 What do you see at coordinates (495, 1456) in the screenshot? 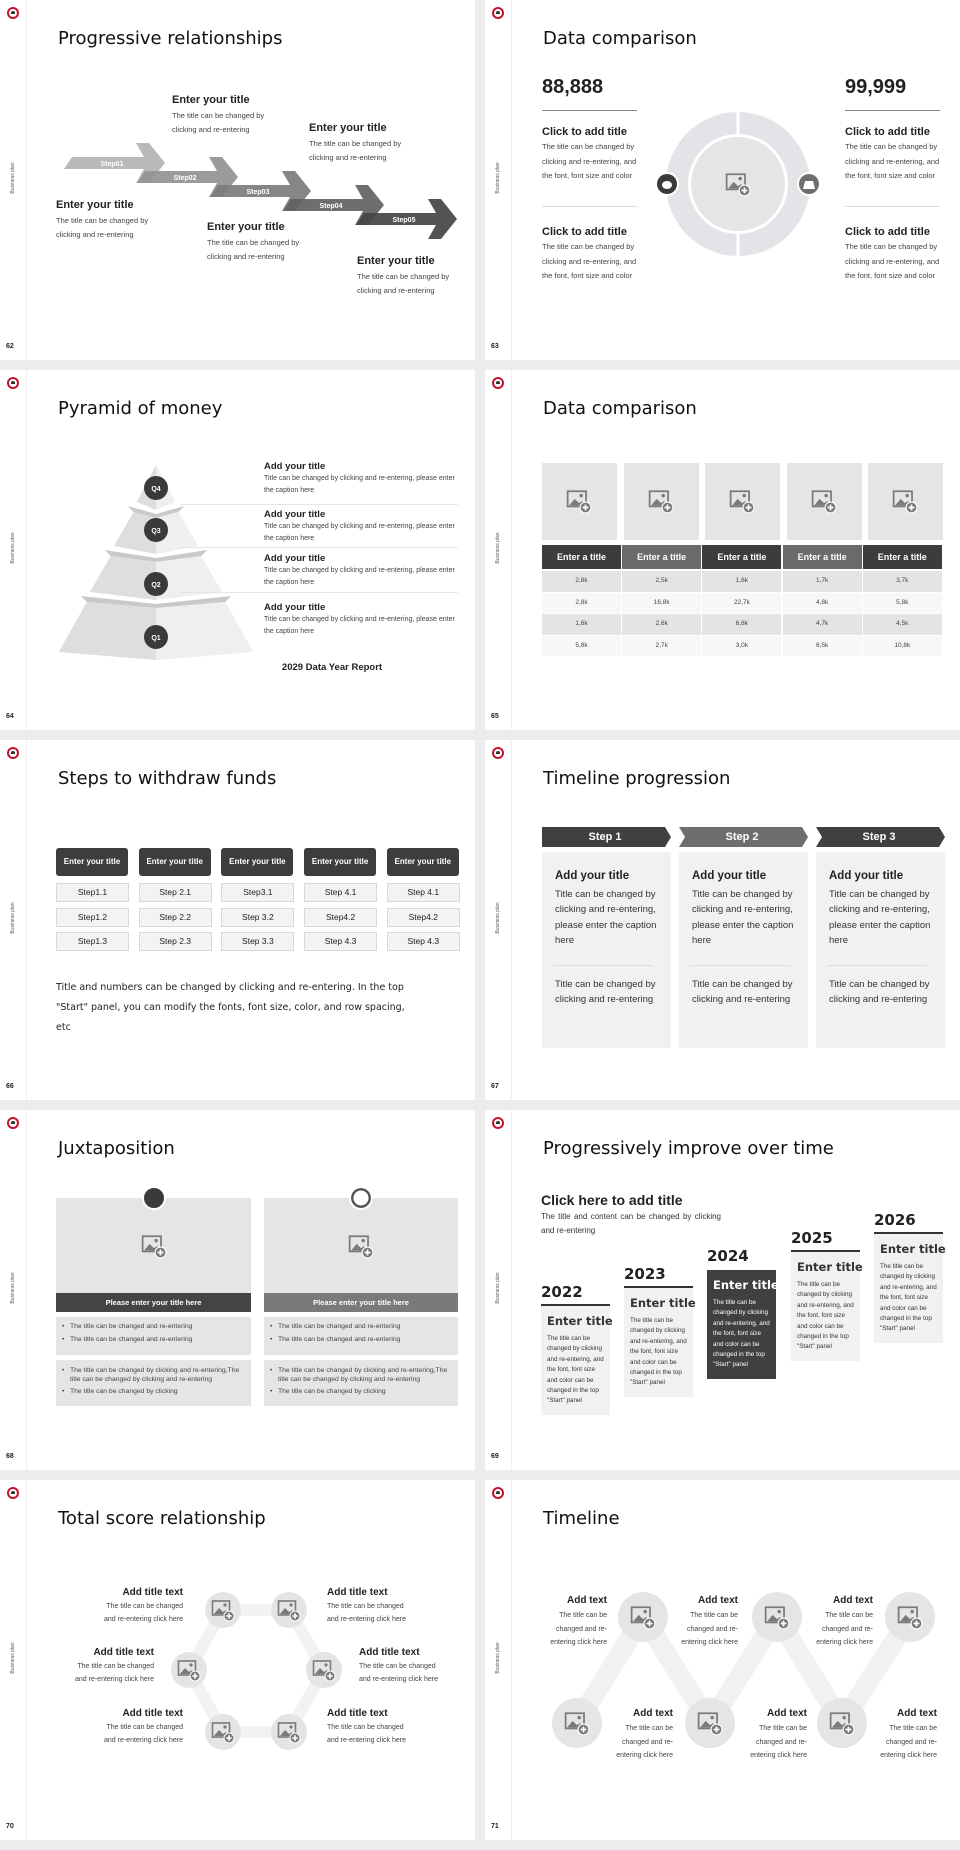
I see `slide-number: 69` at bounding box center [495, 1456].